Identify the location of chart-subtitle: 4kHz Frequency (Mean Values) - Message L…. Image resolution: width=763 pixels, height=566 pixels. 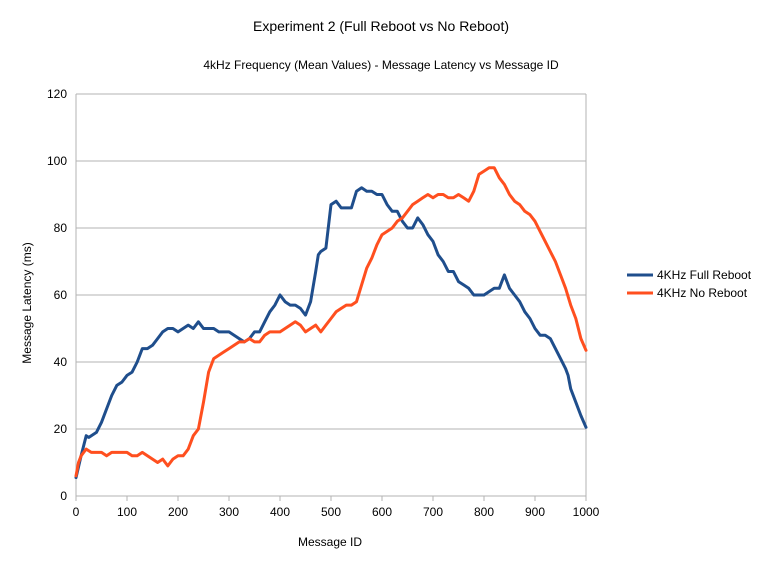
(381, 65).